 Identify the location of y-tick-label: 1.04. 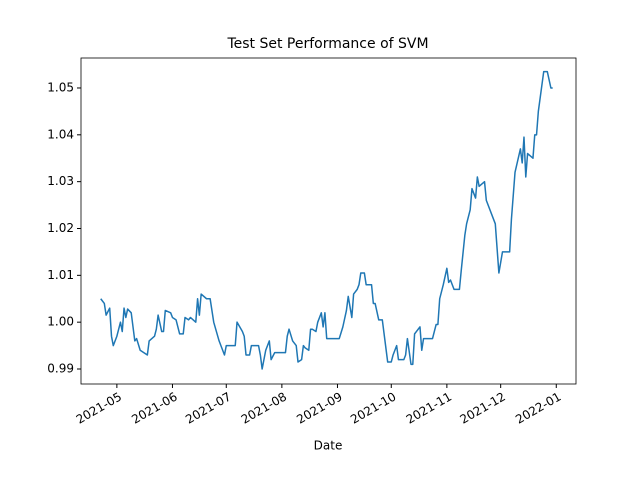
(60, 134).